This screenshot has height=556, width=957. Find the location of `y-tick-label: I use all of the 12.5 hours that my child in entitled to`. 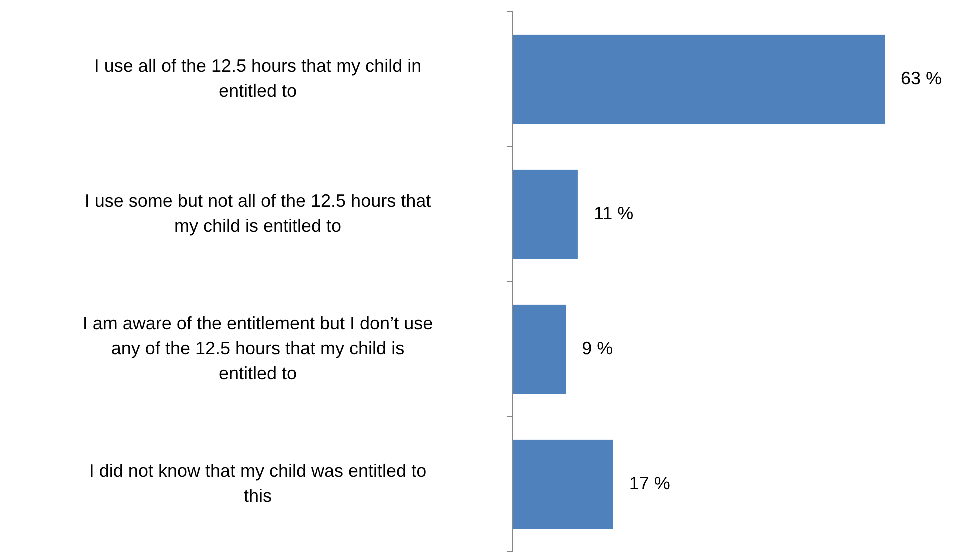

y-tick-label: I use all of the 12.5 hours that my child in entitled to is located at coordinates (258, 78).